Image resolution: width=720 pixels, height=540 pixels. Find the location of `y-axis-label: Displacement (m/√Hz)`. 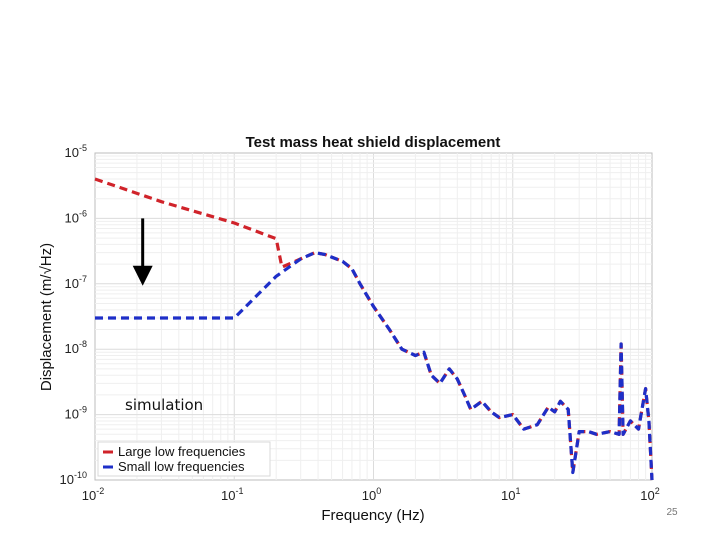

y-axis-label: Displacement (m/√Hz) is located at coordinates (46, 317).